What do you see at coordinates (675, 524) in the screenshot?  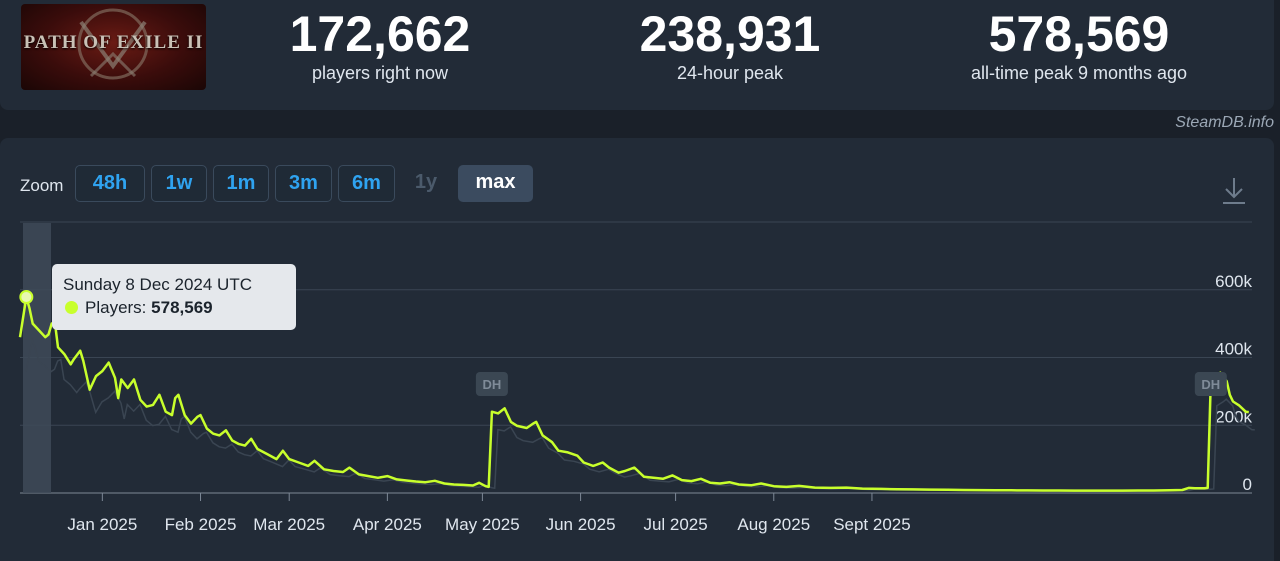 I see `x-tick-label: Jul 2025` at bounding box center [675, 524].